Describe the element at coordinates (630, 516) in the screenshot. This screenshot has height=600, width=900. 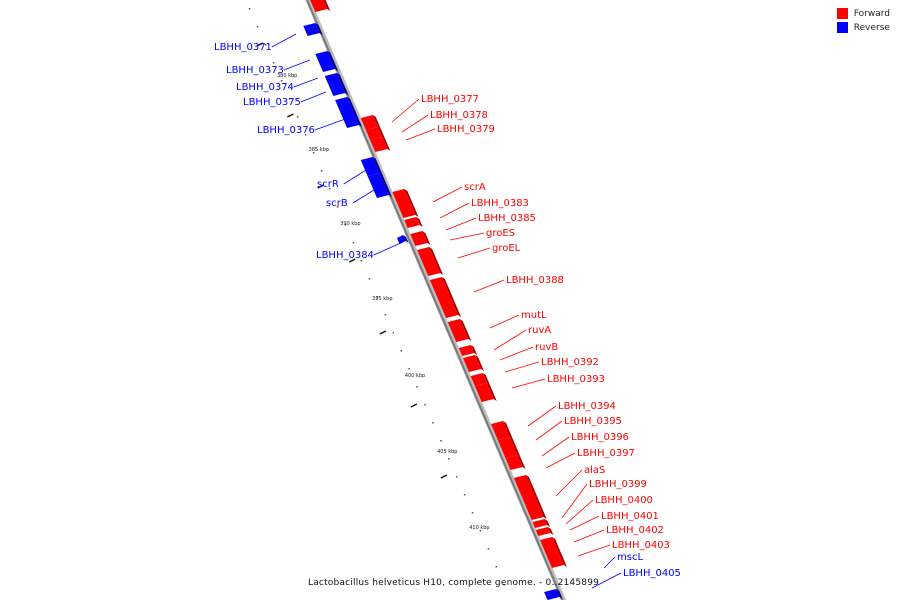
I see `gene-label-forward: LBHH_0401` at that location.